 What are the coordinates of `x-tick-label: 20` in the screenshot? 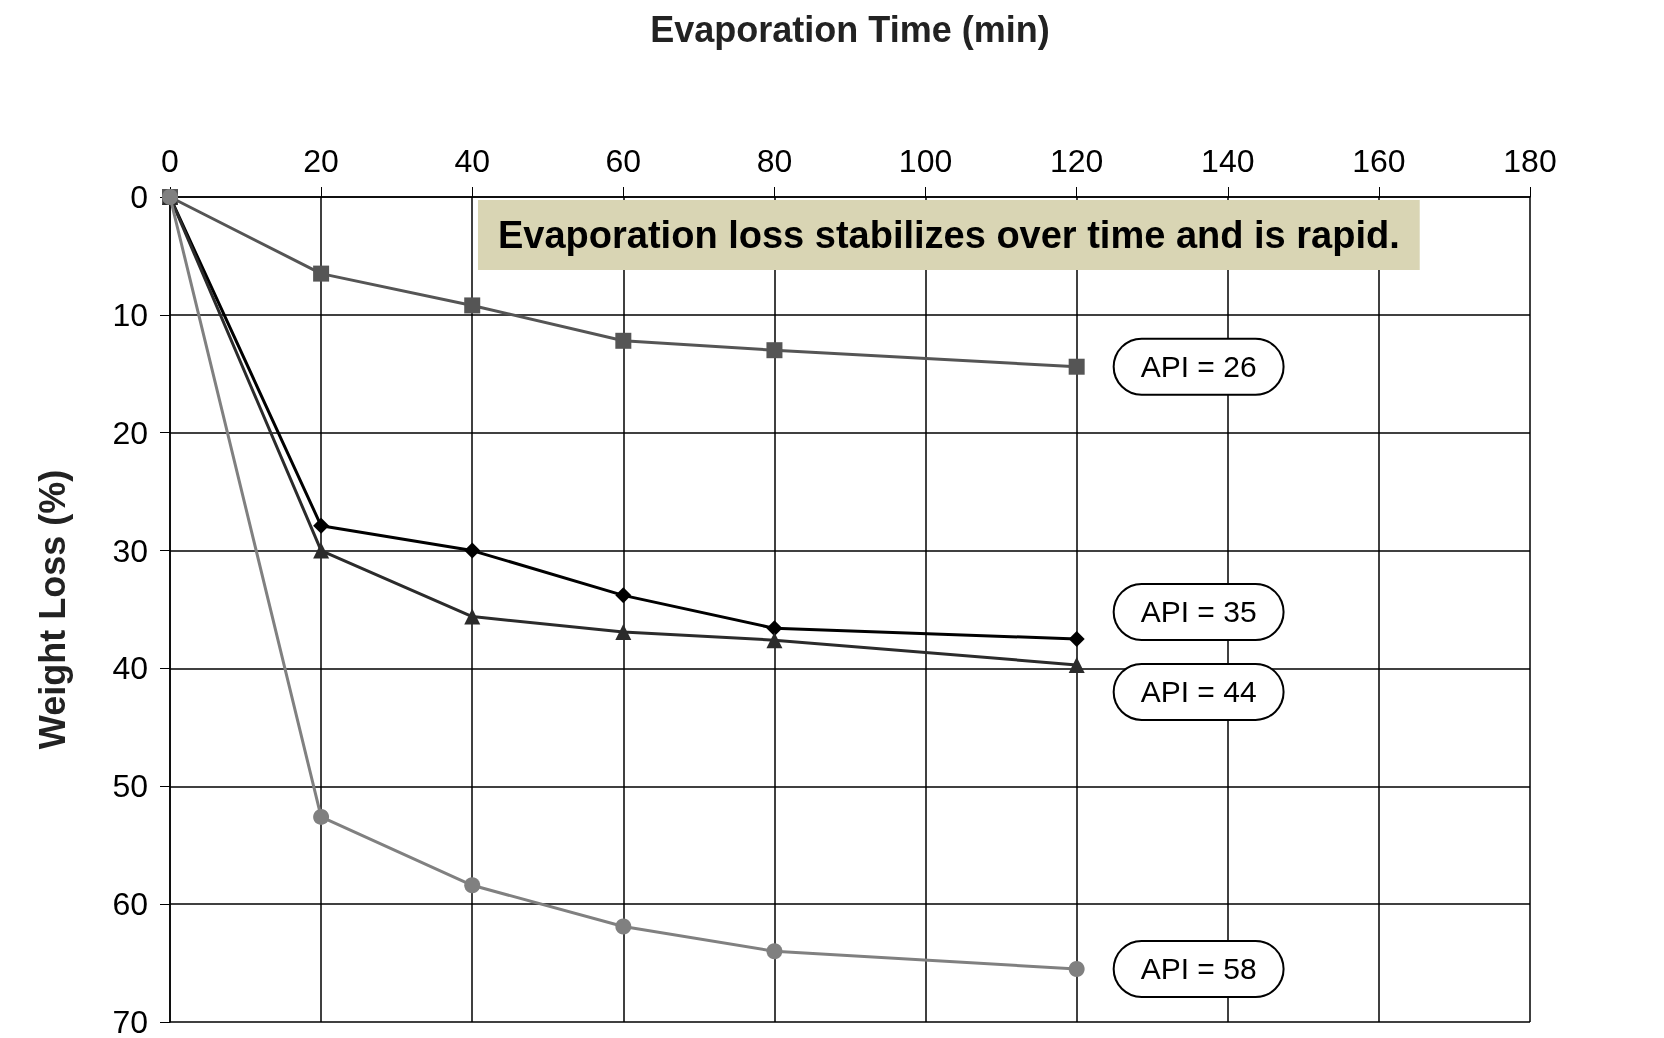 It's located at (321, 161).